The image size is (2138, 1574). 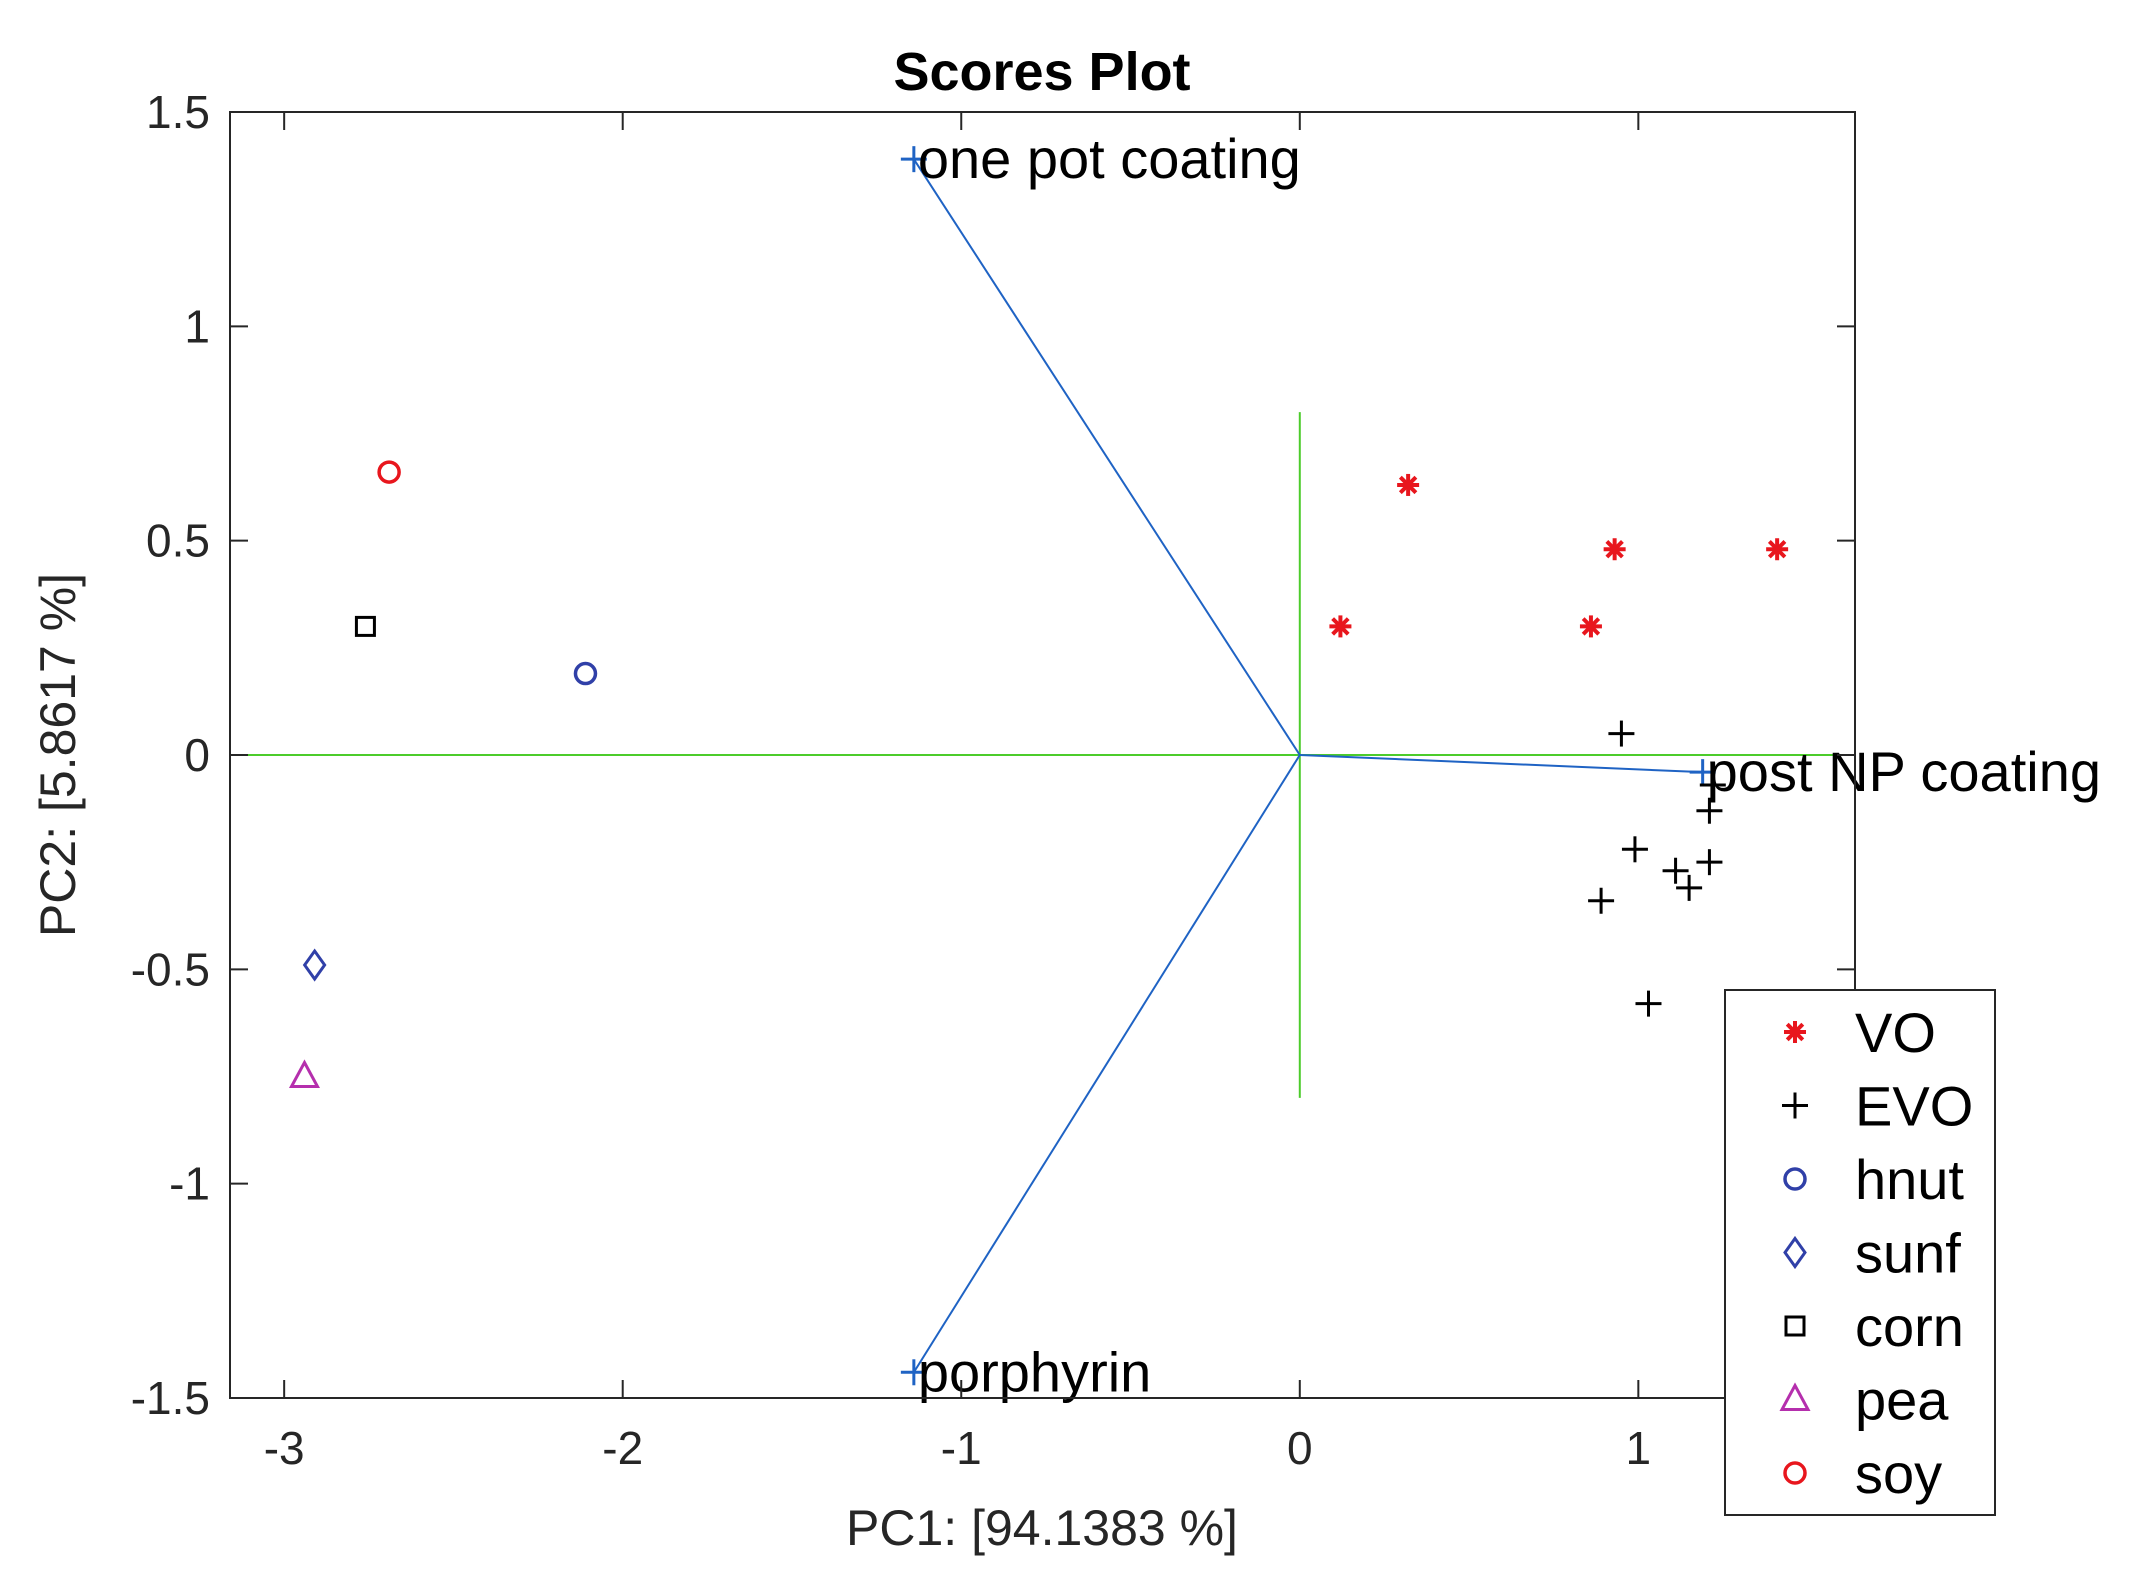 I want to click on legend-entry-soy: soy, so click(x=1862, y=1473).